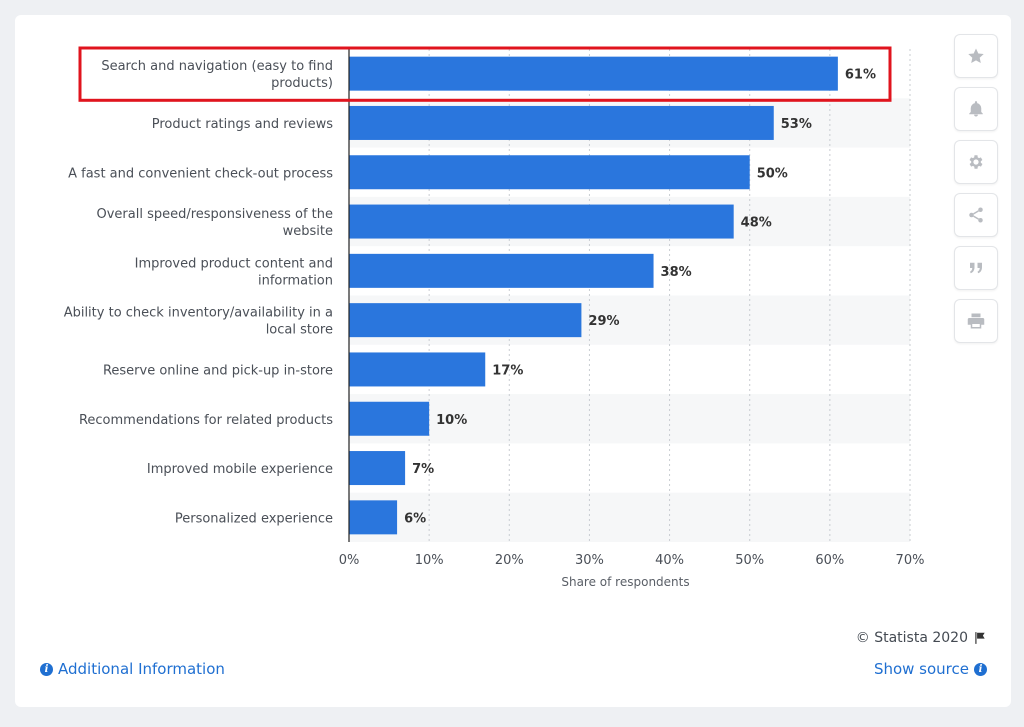 The width and height of the screenshot is (1024, 727). Describe the element at coordinates (589, 560) in the screenshot. I see `tick-label: 30%` at that location.